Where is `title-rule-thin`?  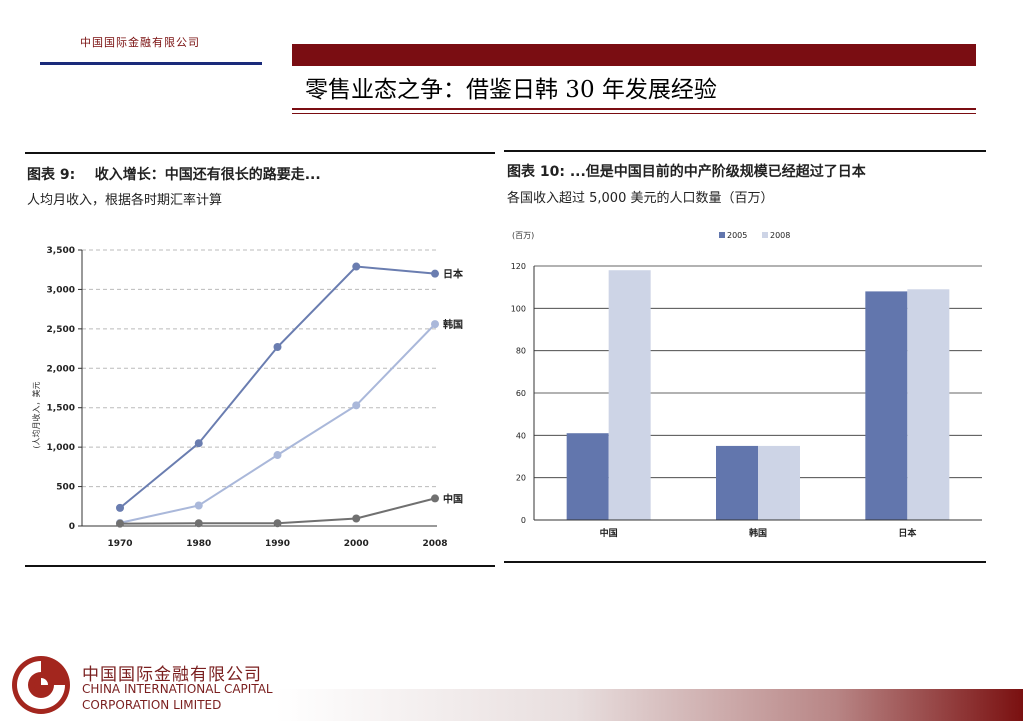 title-rule-thin is located at coordinates (634, 113).